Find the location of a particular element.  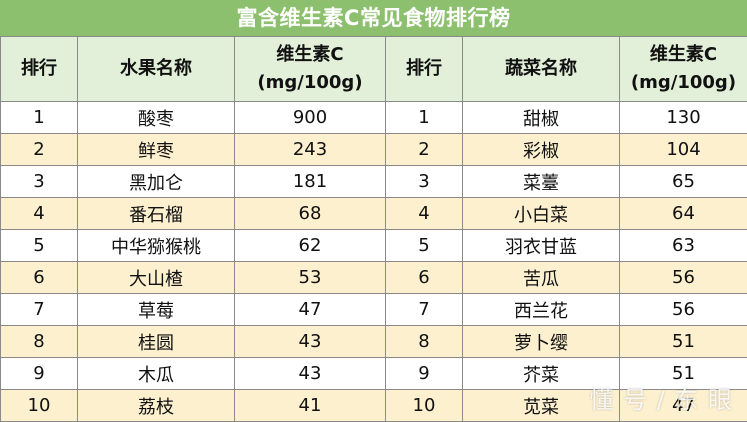

vegetable-name: 羽衣甘蓝 is located at coordinates (541, 246).